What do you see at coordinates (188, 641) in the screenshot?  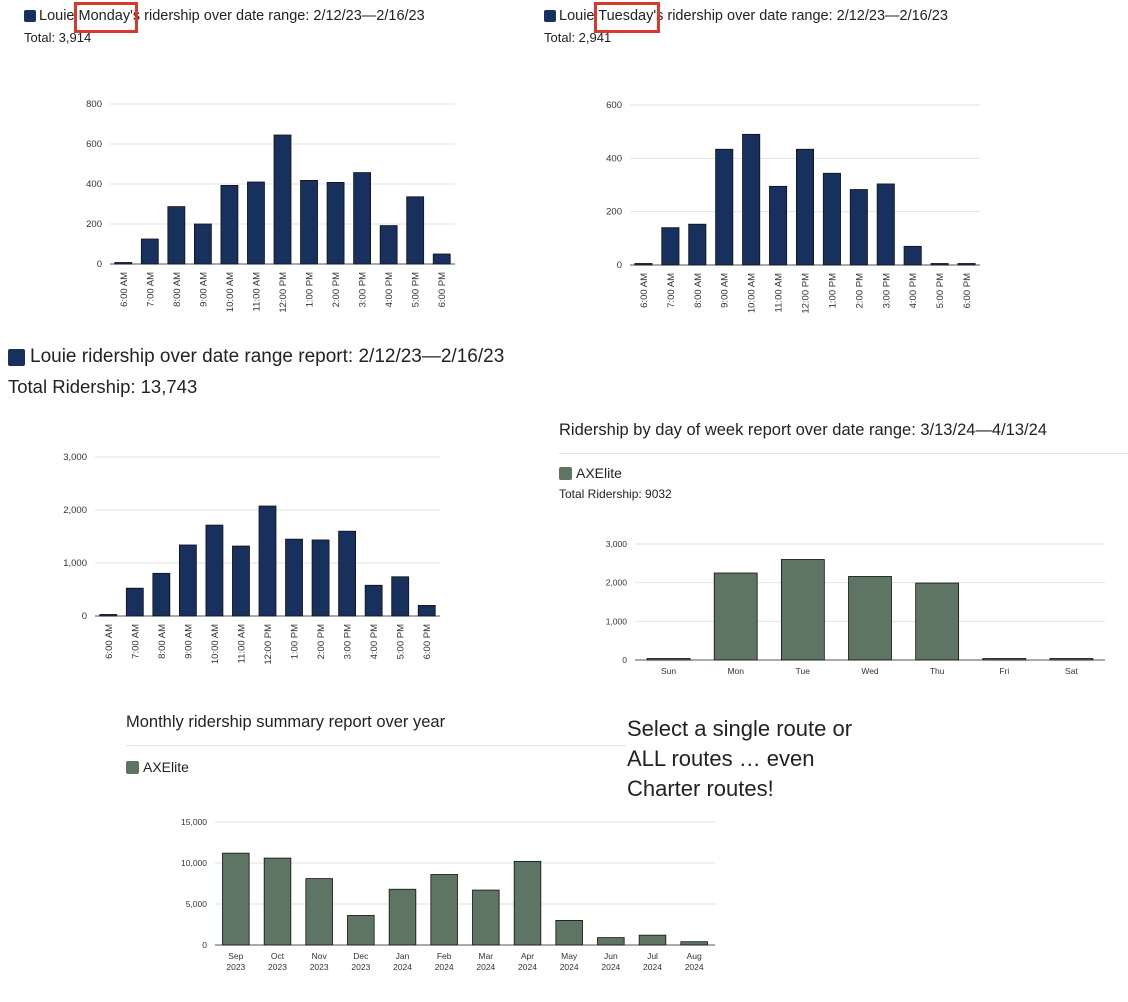 I see `x-tick-label: 9:00 AM` at bounding box center [188, 641].